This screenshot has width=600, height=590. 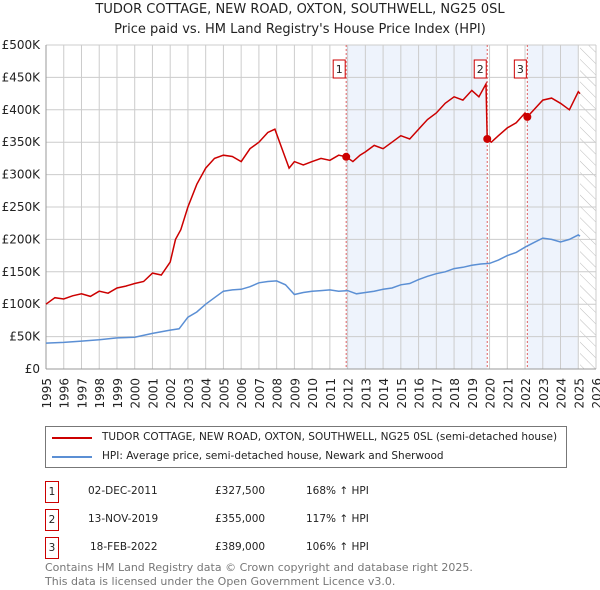 I want to click on x-tick-label: 2018, so click(x=455, y=393).